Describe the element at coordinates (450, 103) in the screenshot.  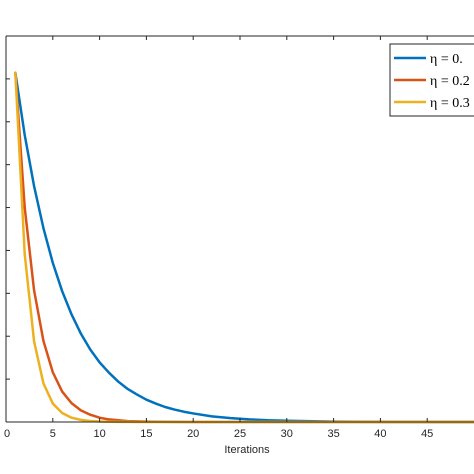
I see `legend-label-3: η = 0.3` at that location.